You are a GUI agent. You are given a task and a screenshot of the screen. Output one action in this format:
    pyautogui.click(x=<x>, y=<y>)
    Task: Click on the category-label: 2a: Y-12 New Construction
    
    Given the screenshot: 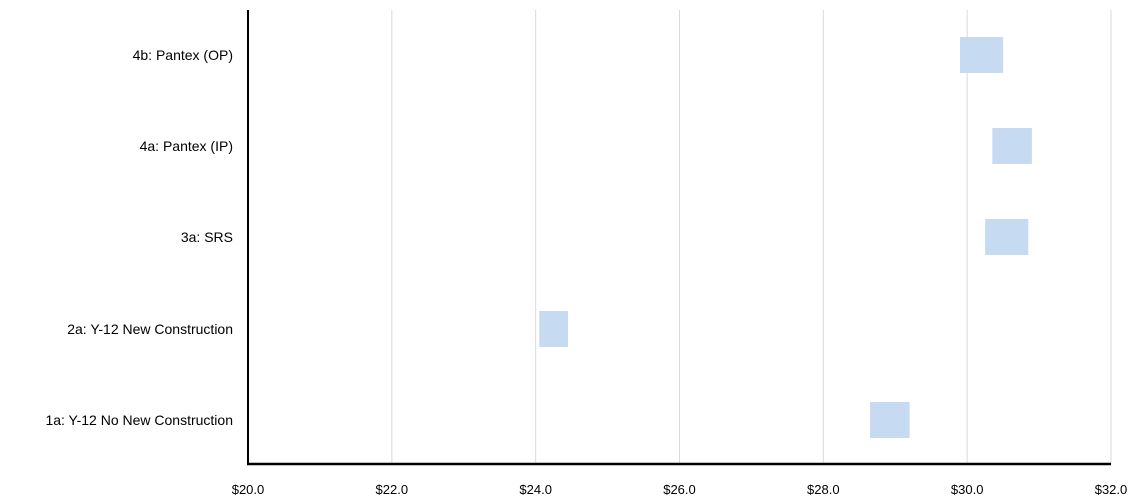 What is the action you would take?
    pyautogui.click(x=150, y=329)
    